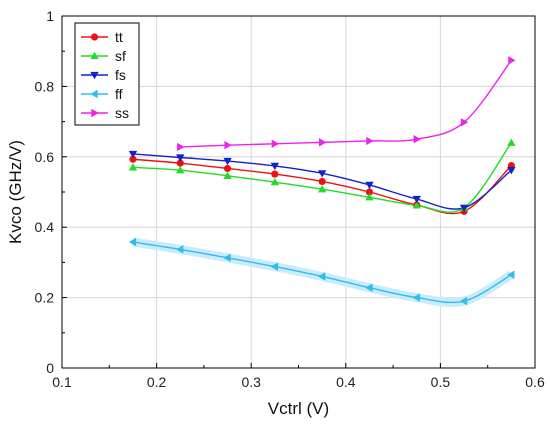  I want to click on y-tick-label: 0.8, so click(45, 86).